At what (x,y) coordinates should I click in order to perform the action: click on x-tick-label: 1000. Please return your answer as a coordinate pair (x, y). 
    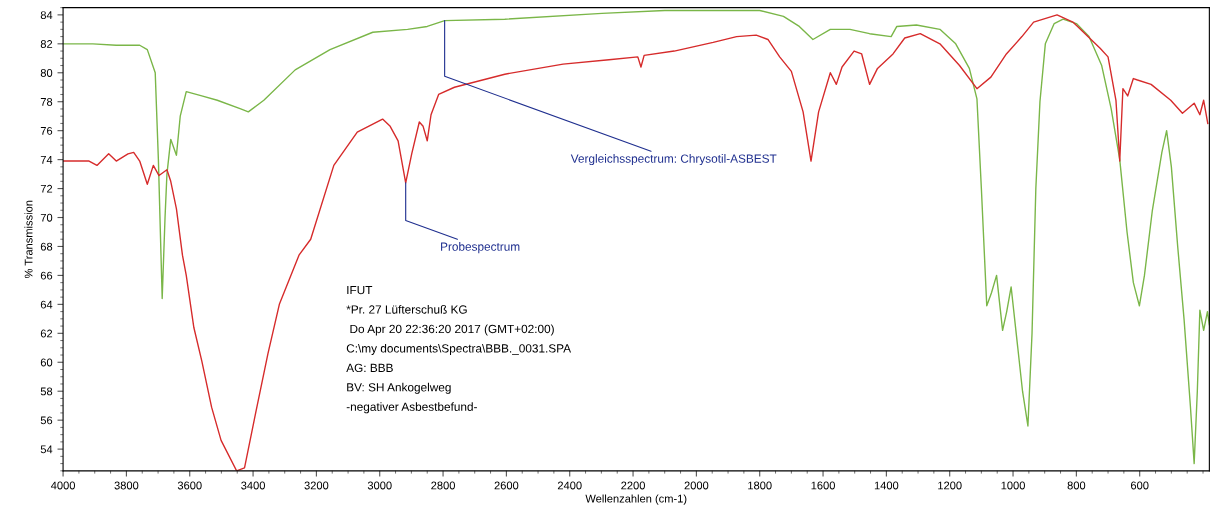
    Looking at the image, I should click on (1013, 485).